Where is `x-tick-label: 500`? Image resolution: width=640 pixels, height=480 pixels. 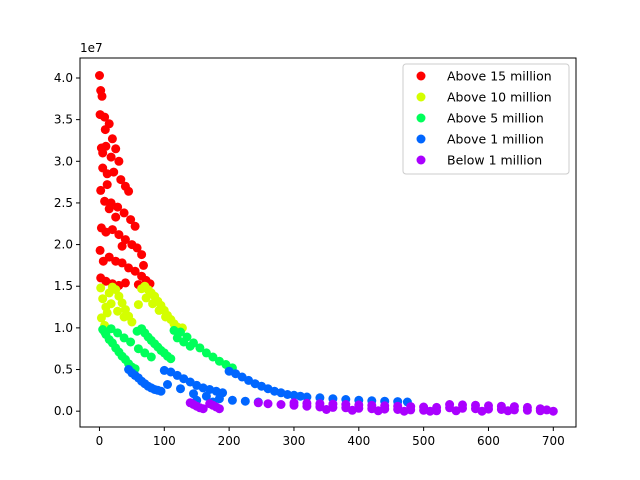 x-tick-label: 500 is located at coordinates (423, 441).